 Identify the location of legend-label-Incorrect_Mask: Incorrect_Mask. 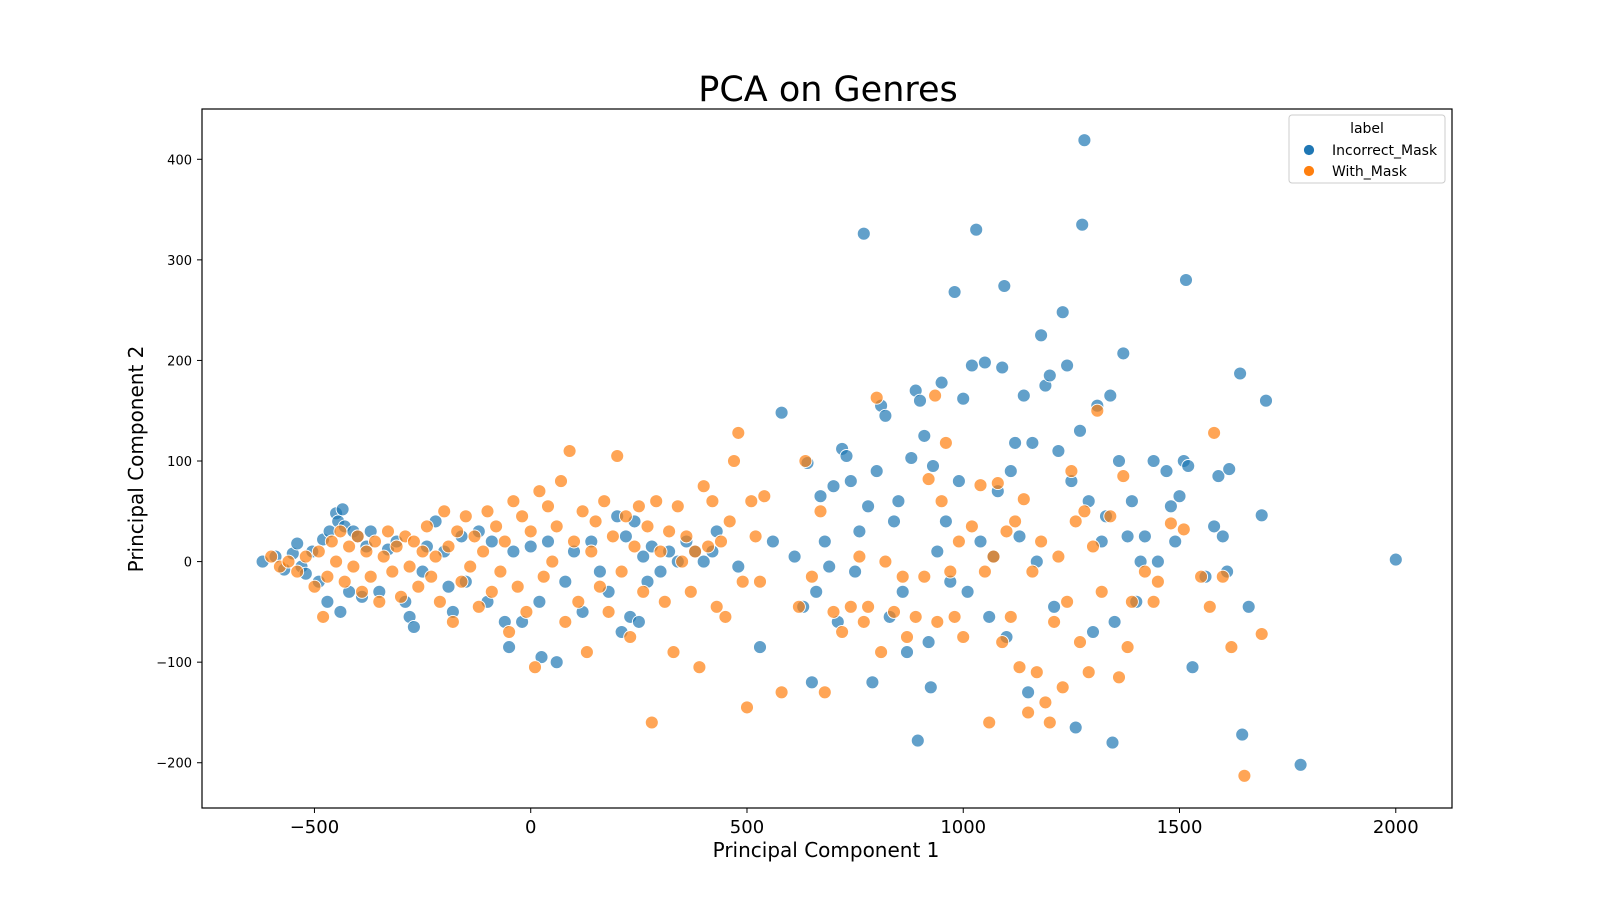
(1385, 151).